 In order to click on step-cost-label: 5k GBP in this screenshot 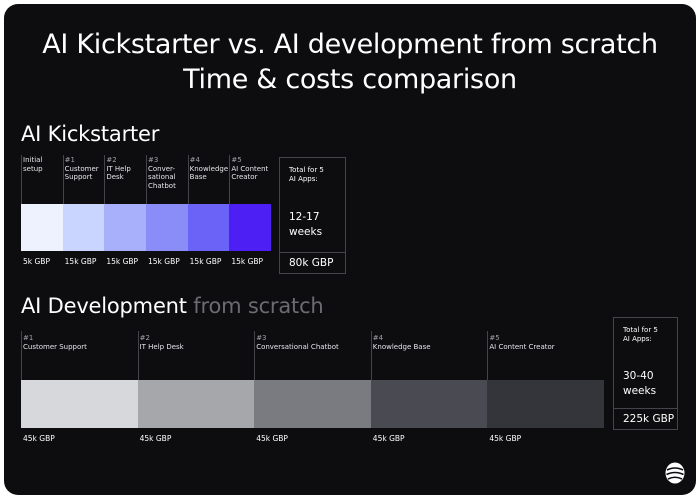, I will do `click(36, 261)`.